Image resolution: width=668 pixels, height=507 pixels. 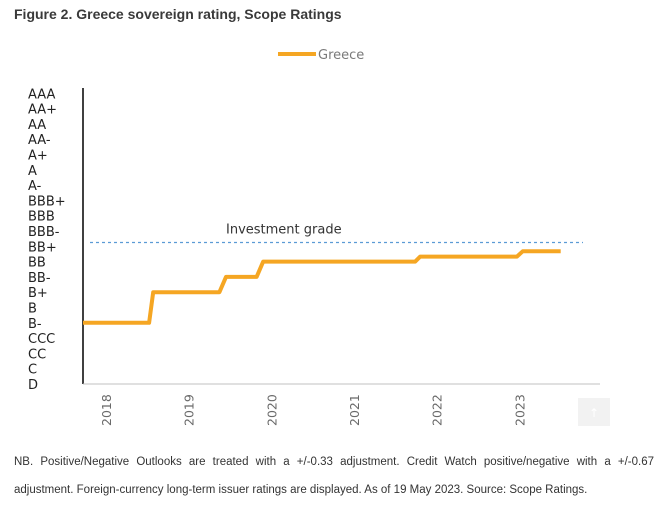 What do you see at coordinates (37, 125) in the screenshot?
I see `y-tick-label: AA` at bounding box center [37, 125].